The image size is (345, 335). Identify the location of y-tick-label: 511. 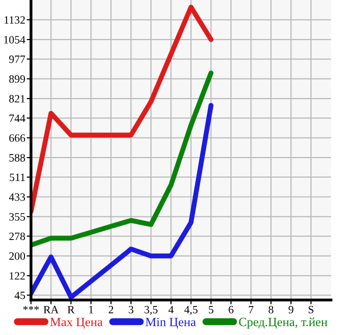
(17, 178).